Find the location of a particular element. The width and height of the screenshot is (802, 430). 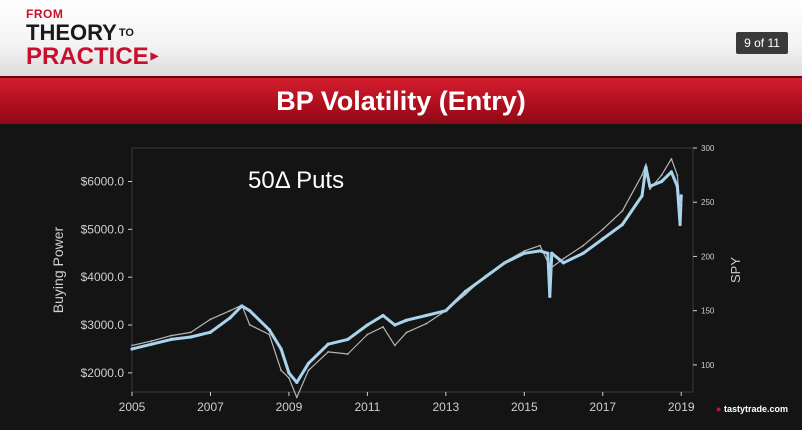

x-tick-label: 2007 is located at coordinates (210, 407).